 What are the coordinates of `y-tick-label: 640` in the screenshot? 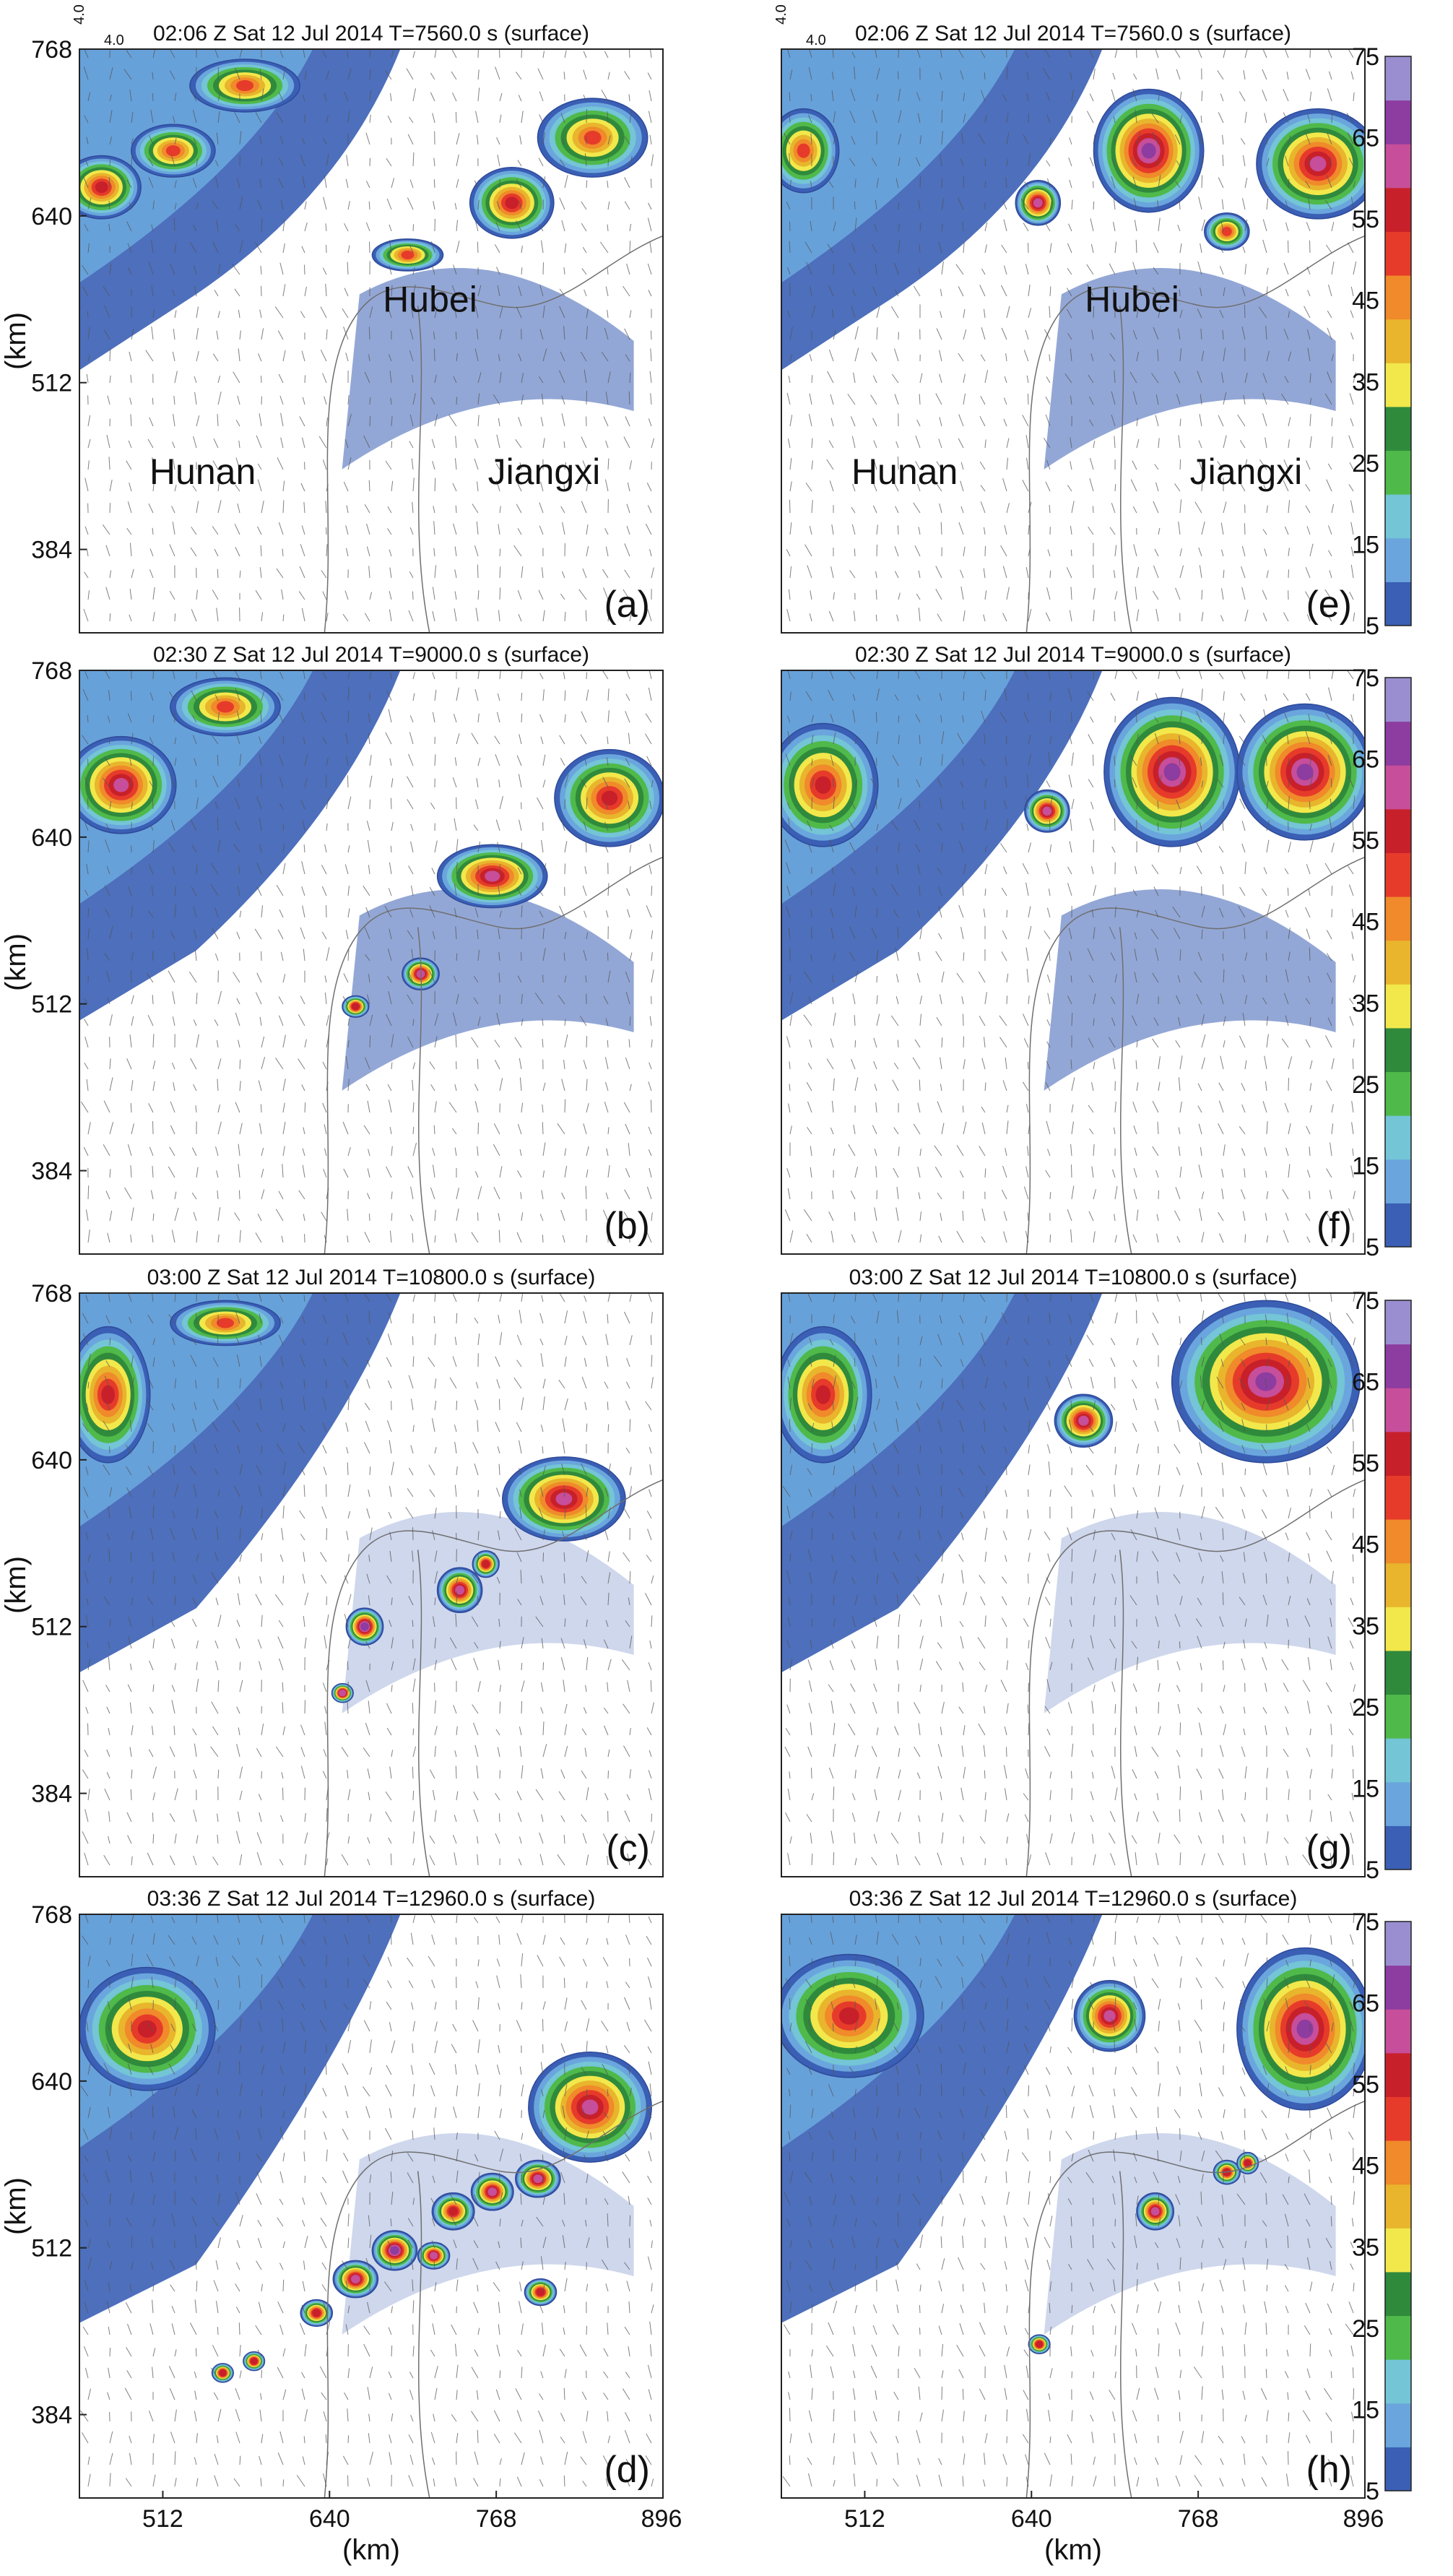 It's located at (51, 1460).